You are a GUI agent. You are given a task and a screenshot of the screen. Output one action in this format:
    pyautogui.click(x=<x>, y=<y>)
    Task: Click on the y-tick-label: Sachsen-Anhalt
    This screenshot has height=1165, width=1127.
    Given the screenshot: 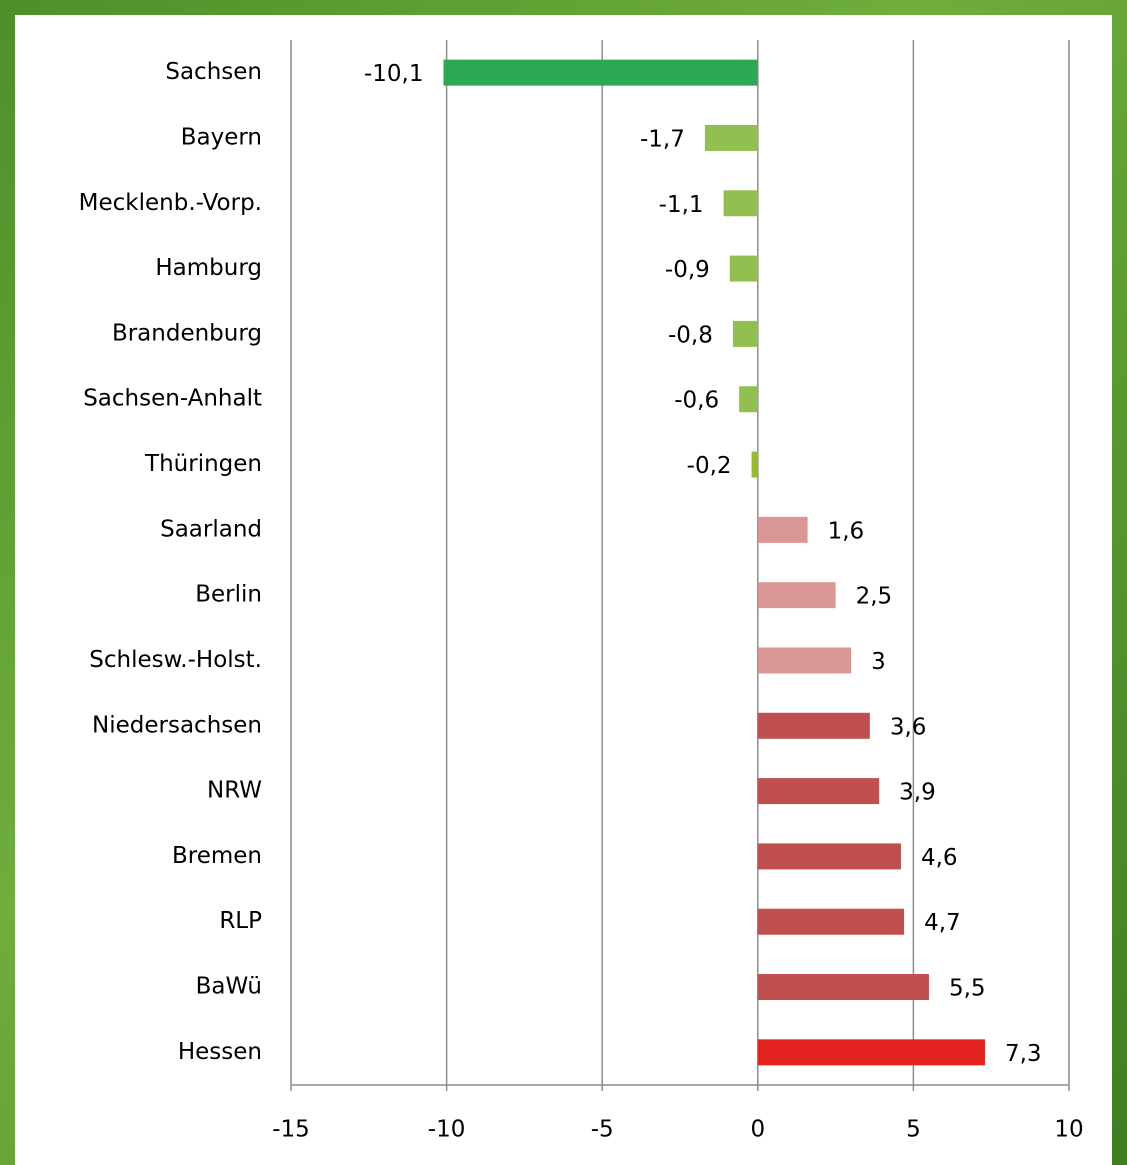 What is the action you would take?
    pyautogui.click(x=172, y=399)
    